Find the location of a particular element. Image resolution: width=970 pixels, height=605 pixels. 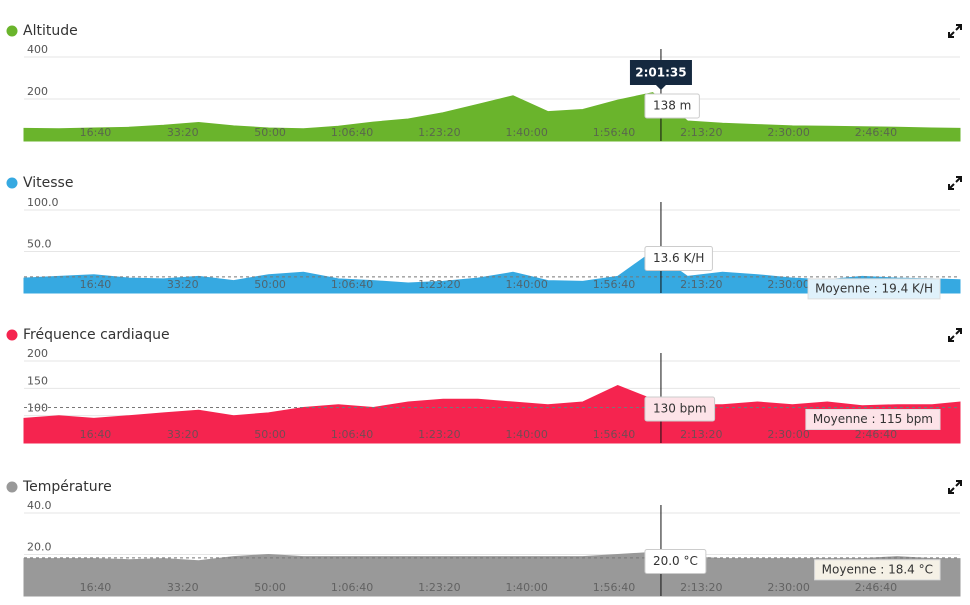

y-tick-label: 40.0 is located at coordinates (39, 505).